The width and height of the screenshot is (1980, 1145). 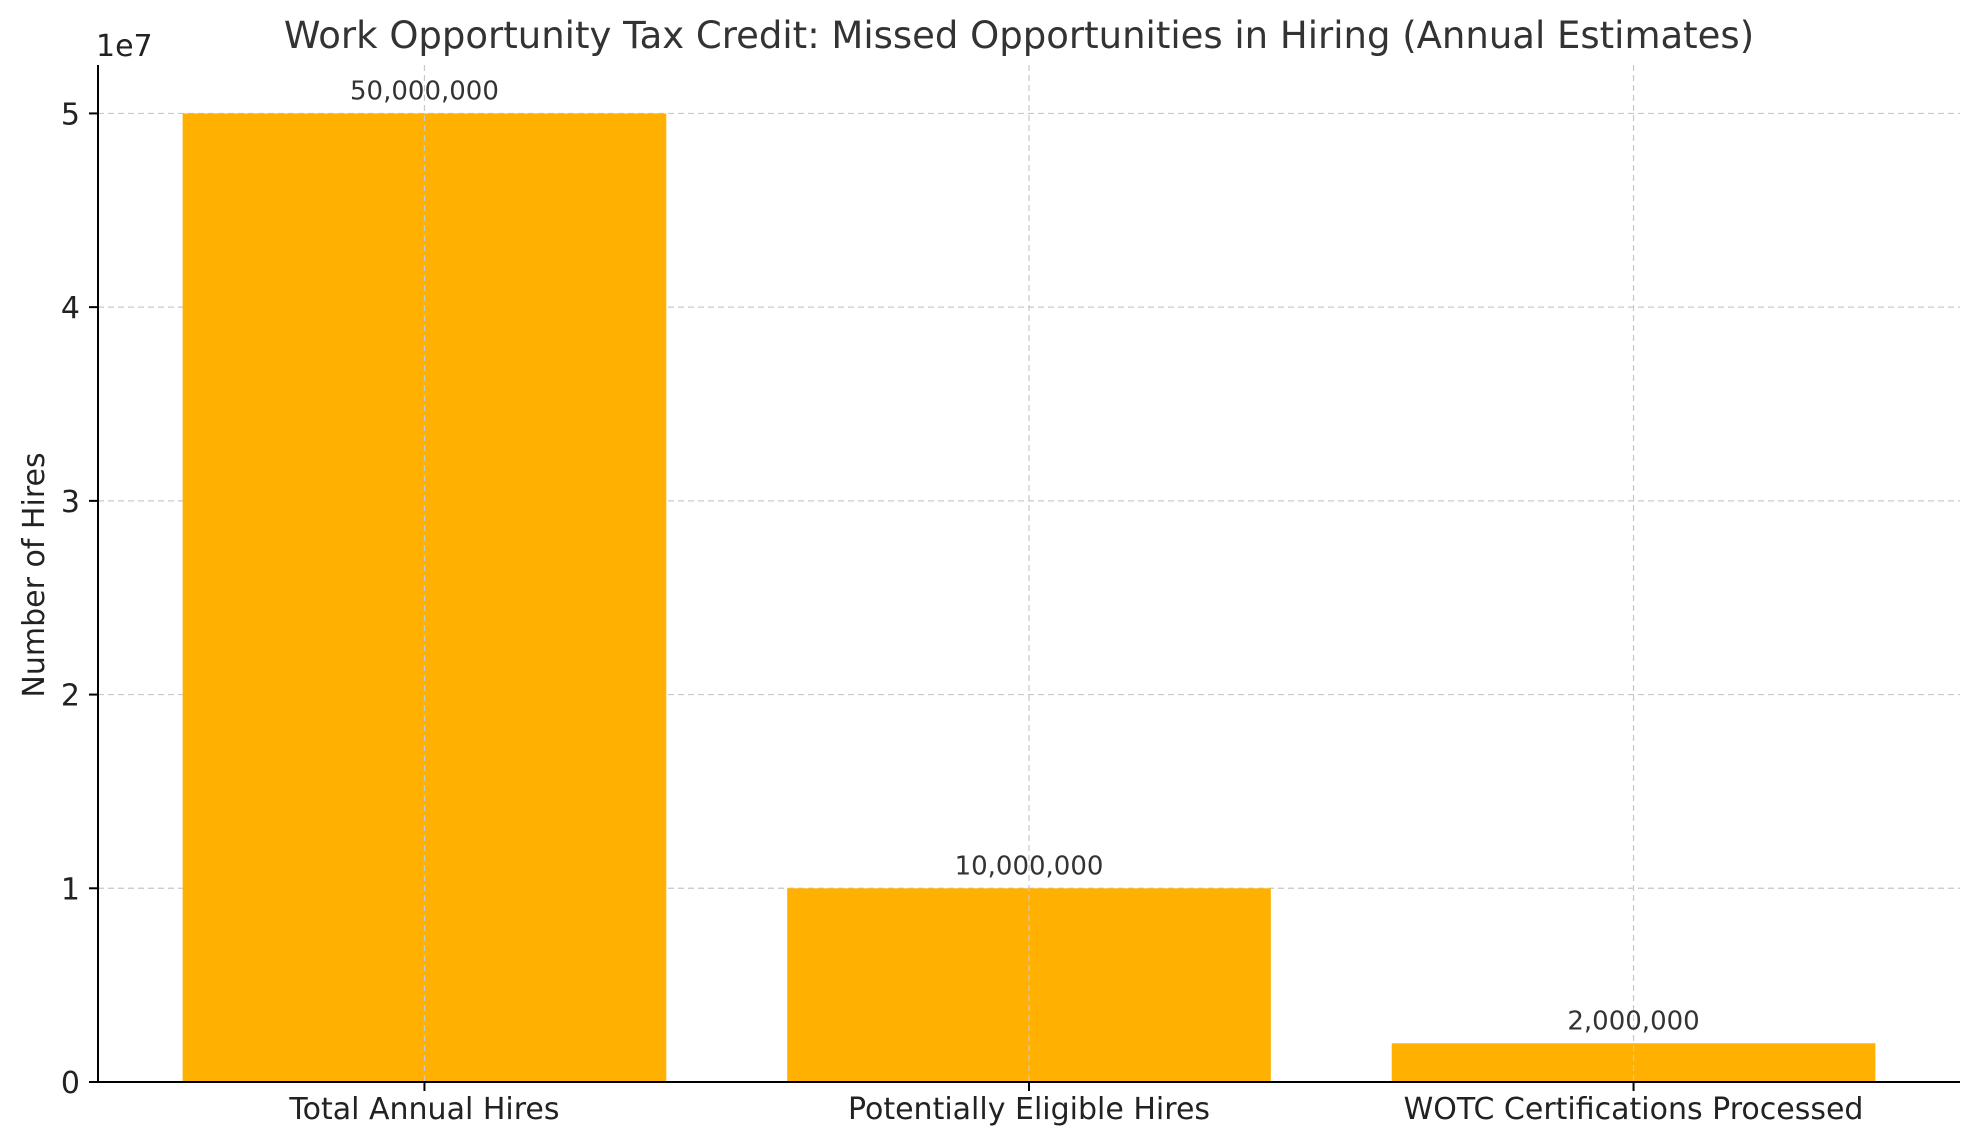 What do you see at coordinates (424, 91) in the screenshot?
I see `data-label: 50,000,000` at bounding box center [424, 91].